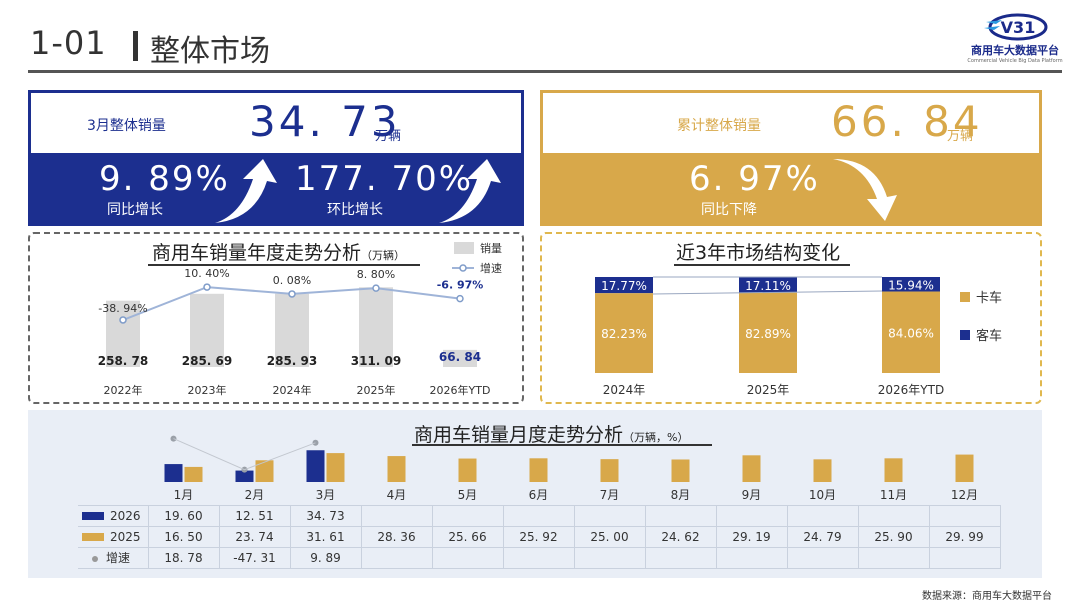 The width and height of the screenshot is (1080, 608). What do you see at coordinates (123, 390) in the screenshot?
I see `annual-x-tick: 2022年` at bounding box center [123, 390].